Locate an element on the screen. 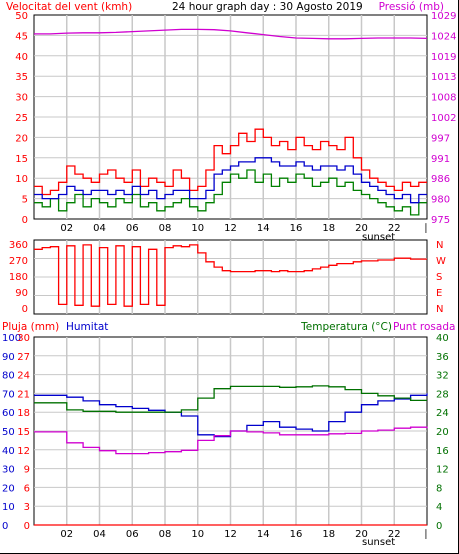 This screenshot has height=554, width=459. rain-tick-label: 18 is located at coordinates (23, 413).